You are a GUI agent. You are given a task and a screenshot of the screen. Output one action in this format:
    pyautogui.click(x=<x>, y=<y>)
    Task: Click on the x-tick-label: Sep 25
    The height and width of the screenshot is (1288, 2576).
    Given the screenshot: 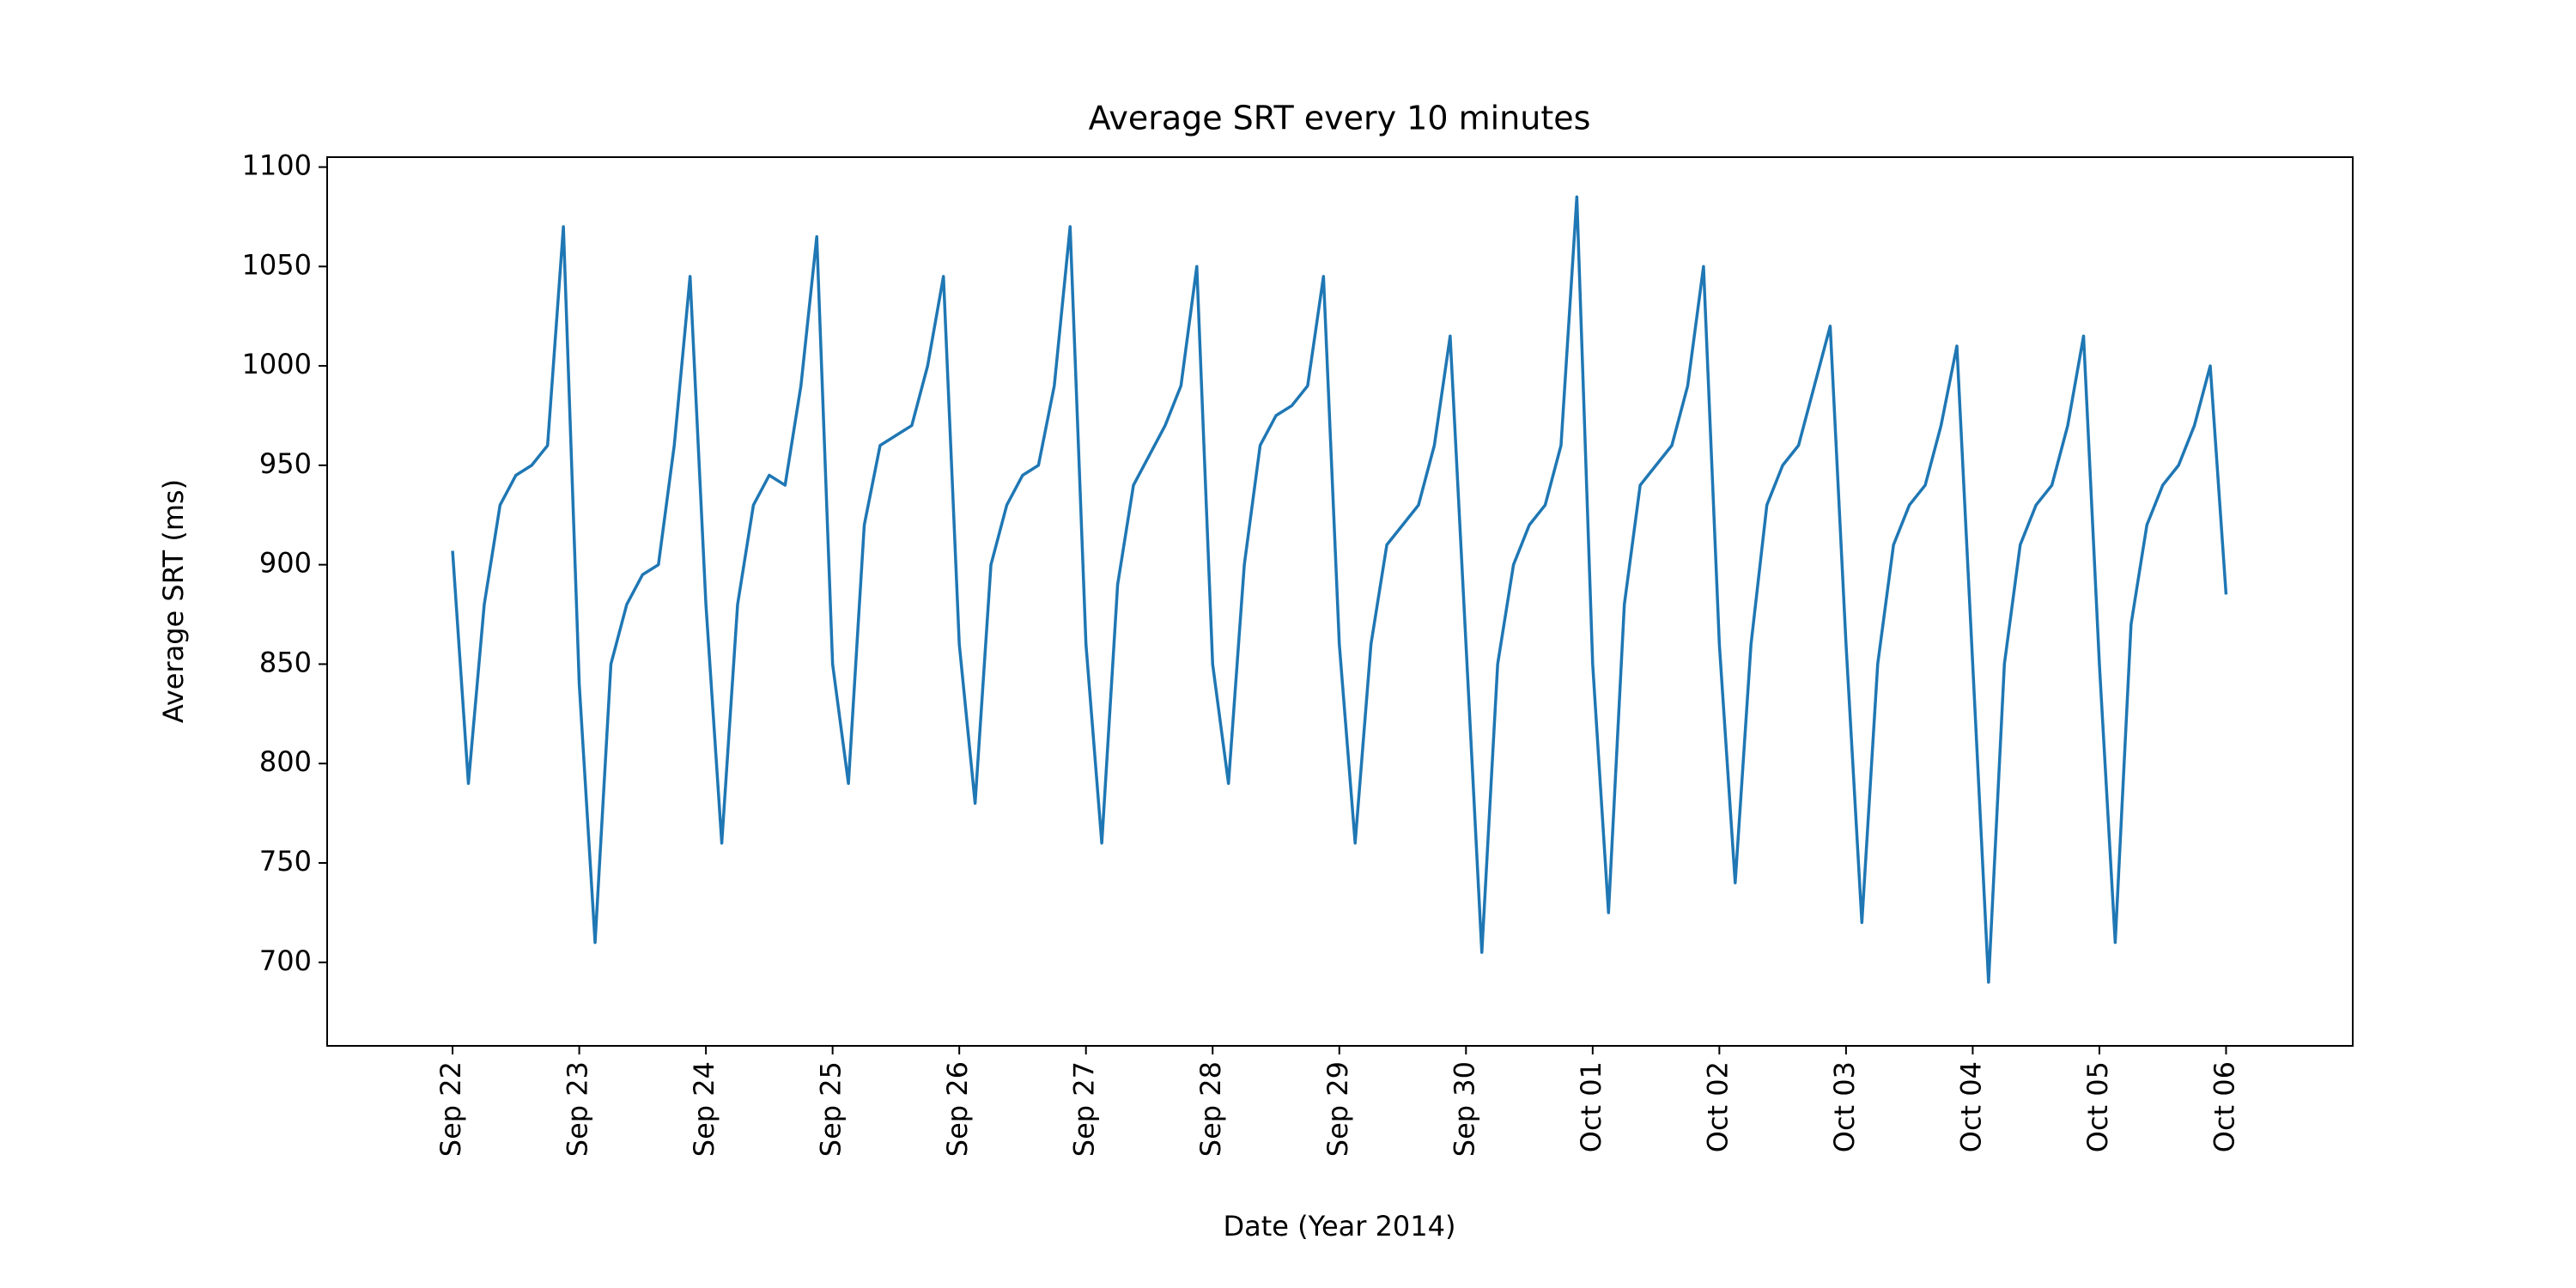 What is the action you would take?
    pyautogui.click(x=832, y=1109)
    